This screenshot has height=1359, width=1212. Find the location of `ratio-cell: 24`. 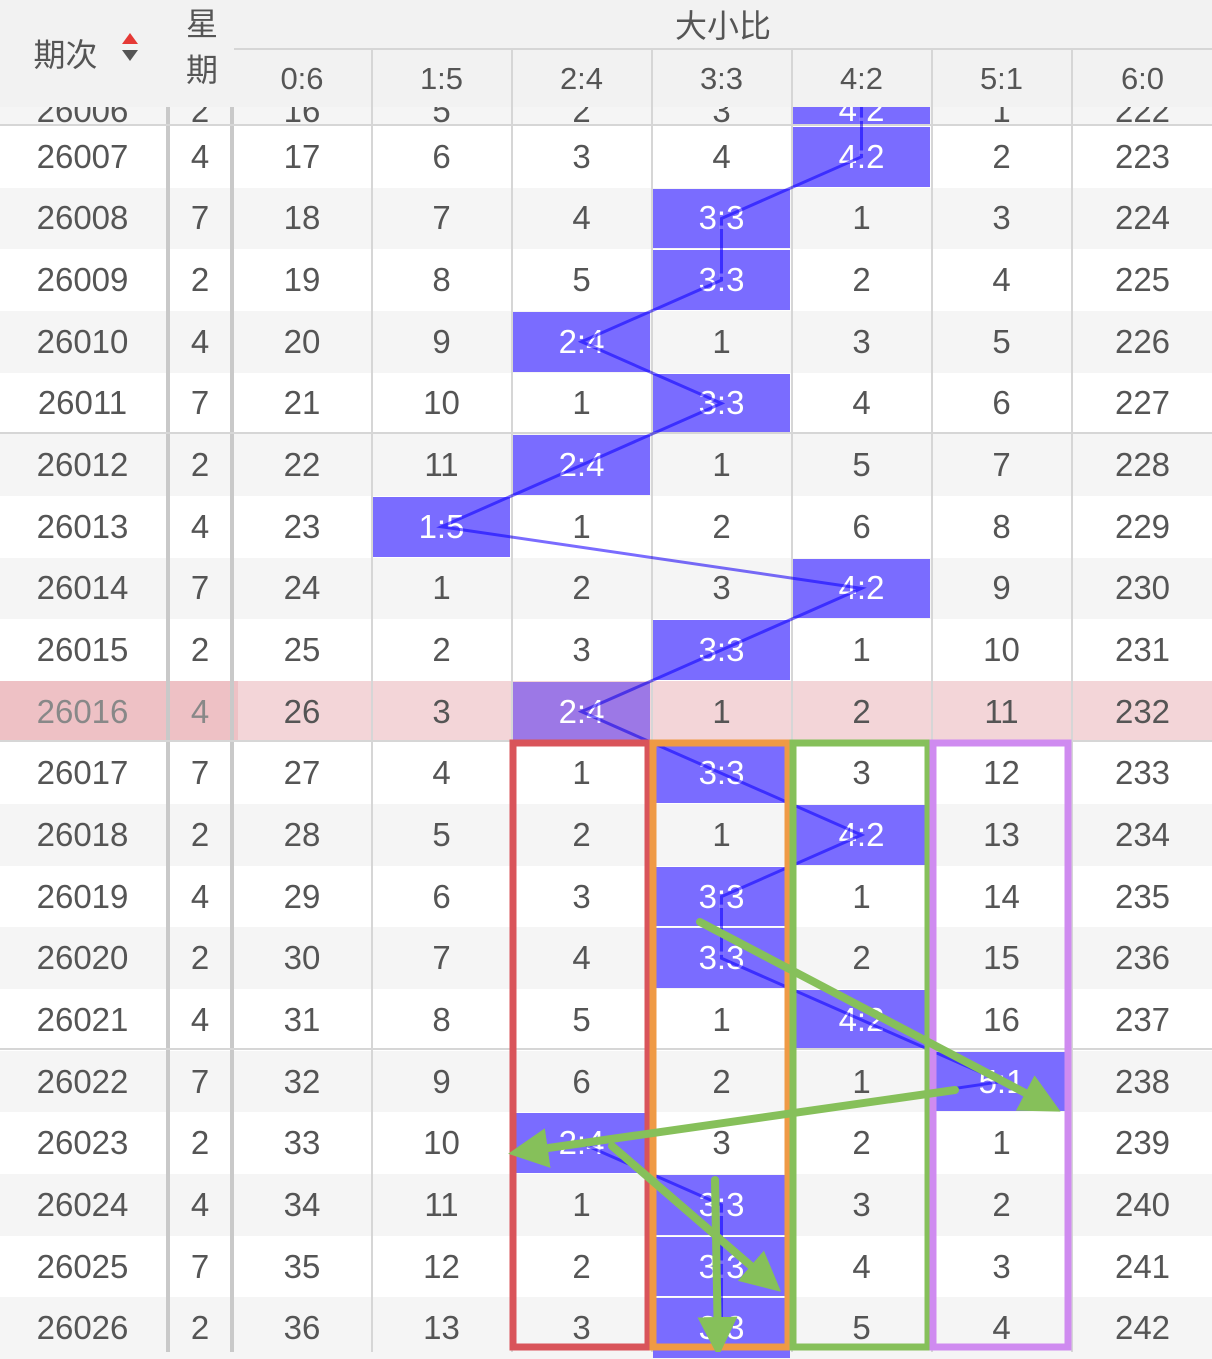

ratio-cell: 24 is located at coordinates (302, 588).